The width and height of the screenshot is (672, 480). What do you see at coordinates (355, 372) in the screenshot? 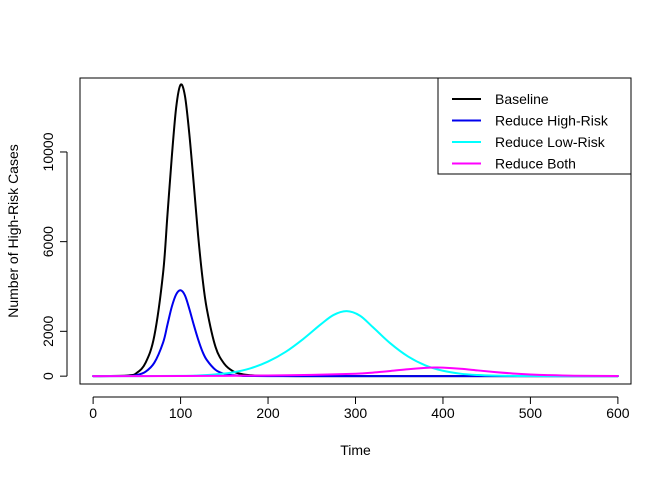
I see `series-line-reduce-both` at bounding box center [355, 372].